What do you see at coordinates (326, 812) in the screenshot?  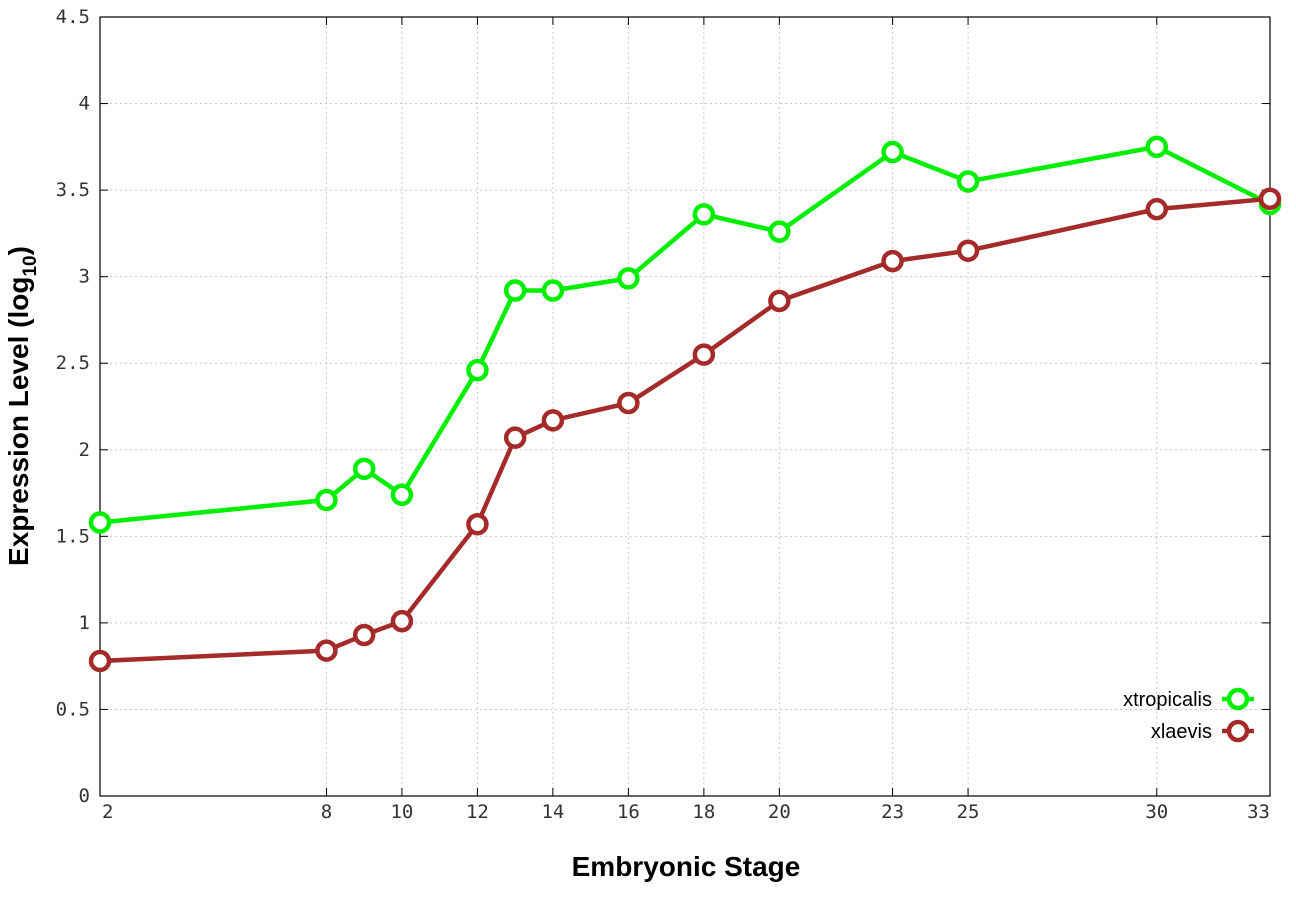 I see `x-tick-label: 8` at bounding box center [326, 812].